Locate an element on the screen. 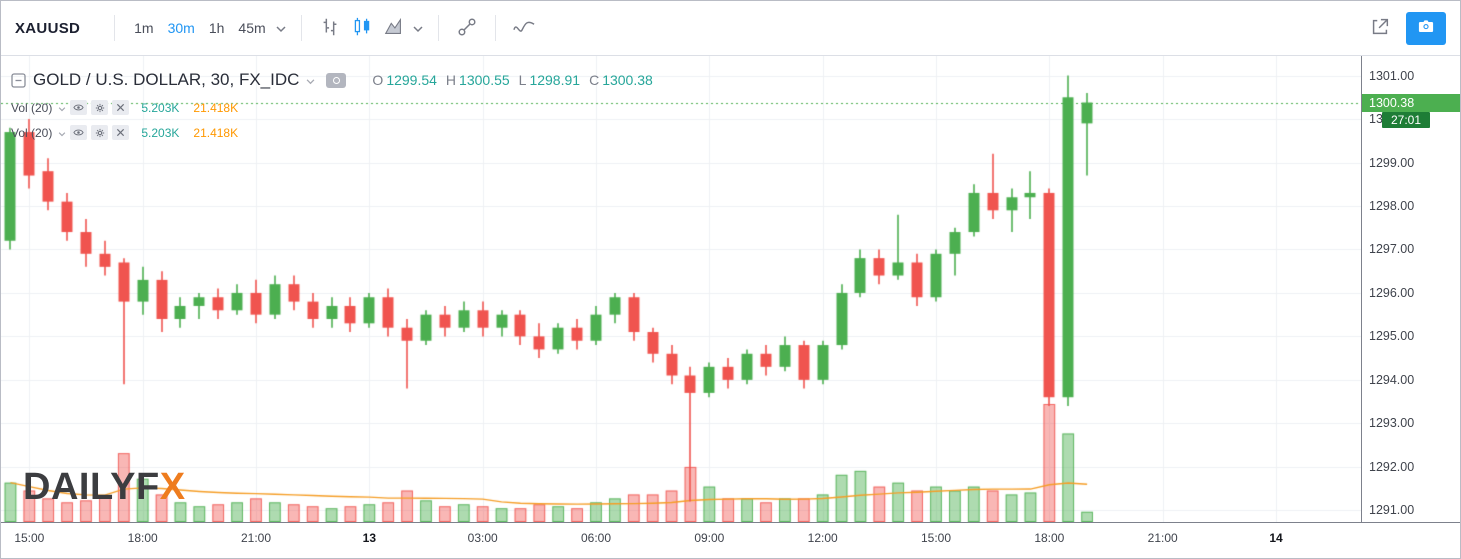  symbol-label: XAUUSD is located at coordinates (48, 28).